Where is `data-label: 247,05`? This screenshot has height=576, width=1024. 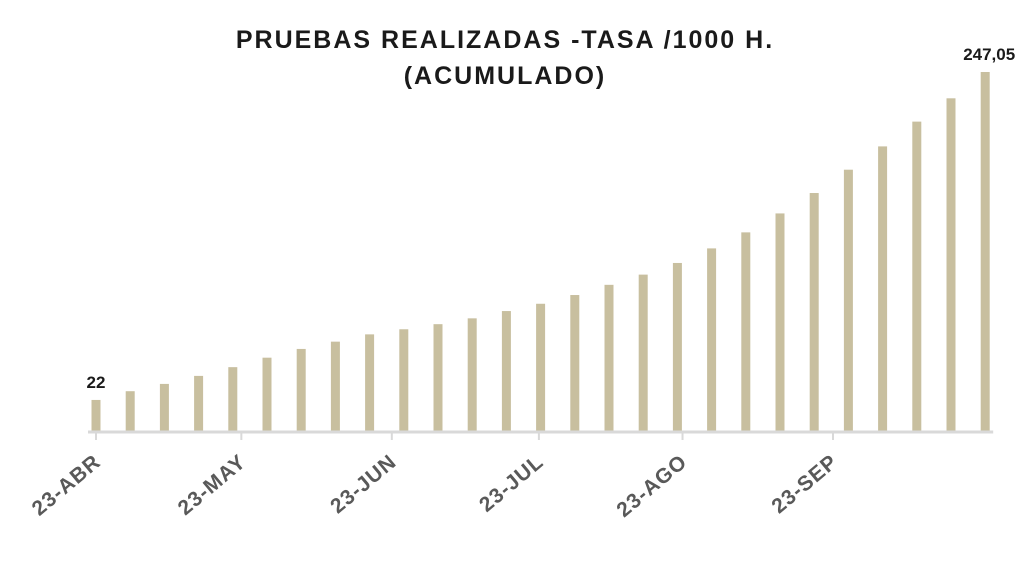
data-label: 247,05 is located at coordinates (989, 54).